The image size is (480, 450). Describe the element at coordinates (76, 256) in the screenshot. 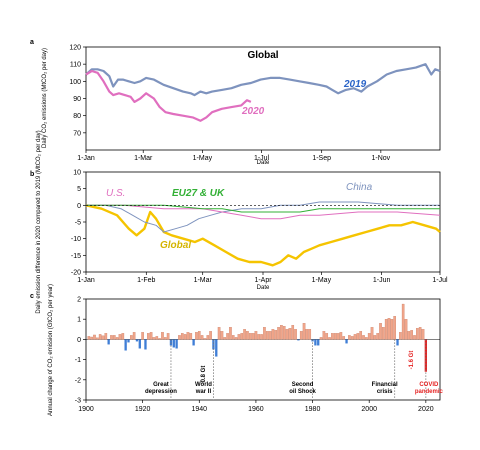

I see `panel-1-ytick-label: -15` at that location.